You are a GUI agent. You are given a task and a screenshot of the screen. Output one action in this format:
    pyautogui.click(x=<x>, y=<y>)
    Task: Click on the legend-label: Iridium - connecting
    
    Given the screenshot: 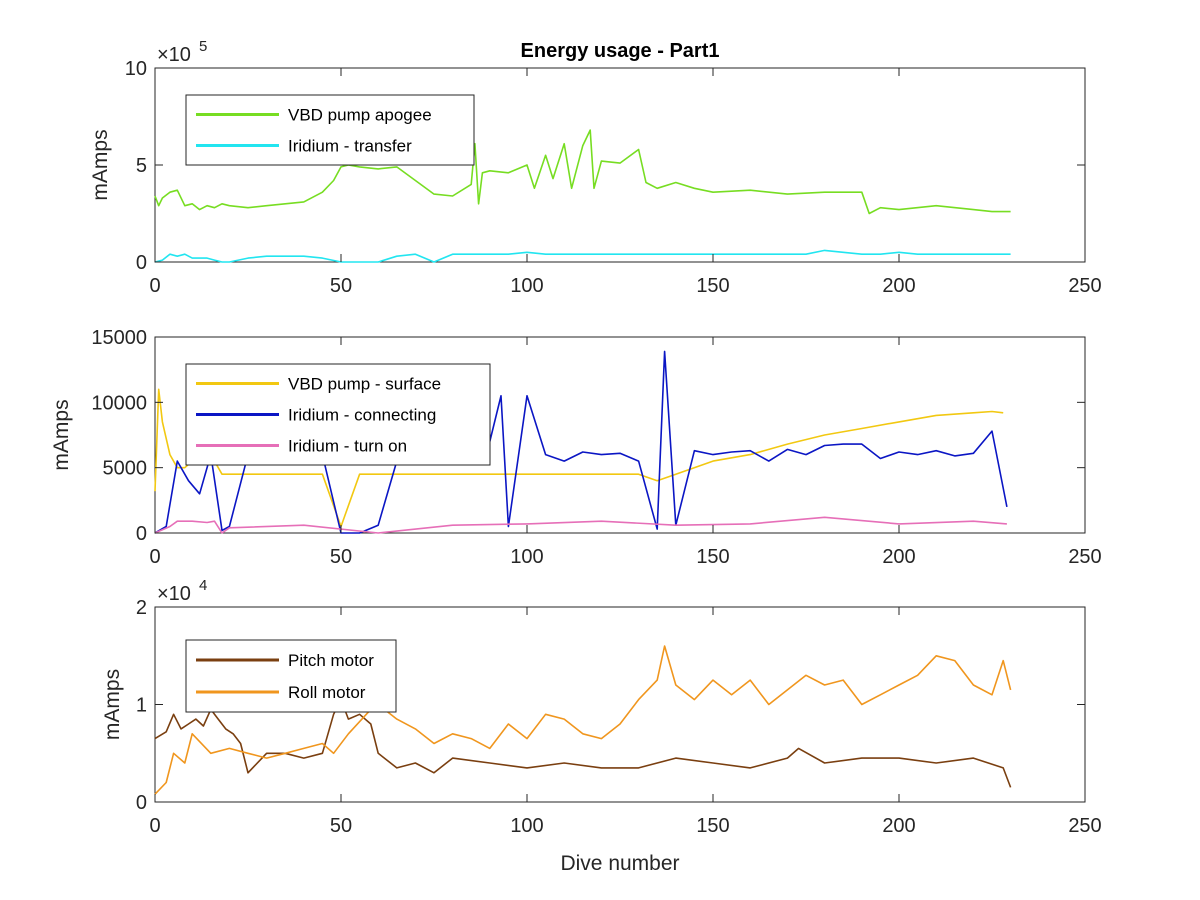 What is the action you would take?
    pyautogui.click(x=362, y=415)
    